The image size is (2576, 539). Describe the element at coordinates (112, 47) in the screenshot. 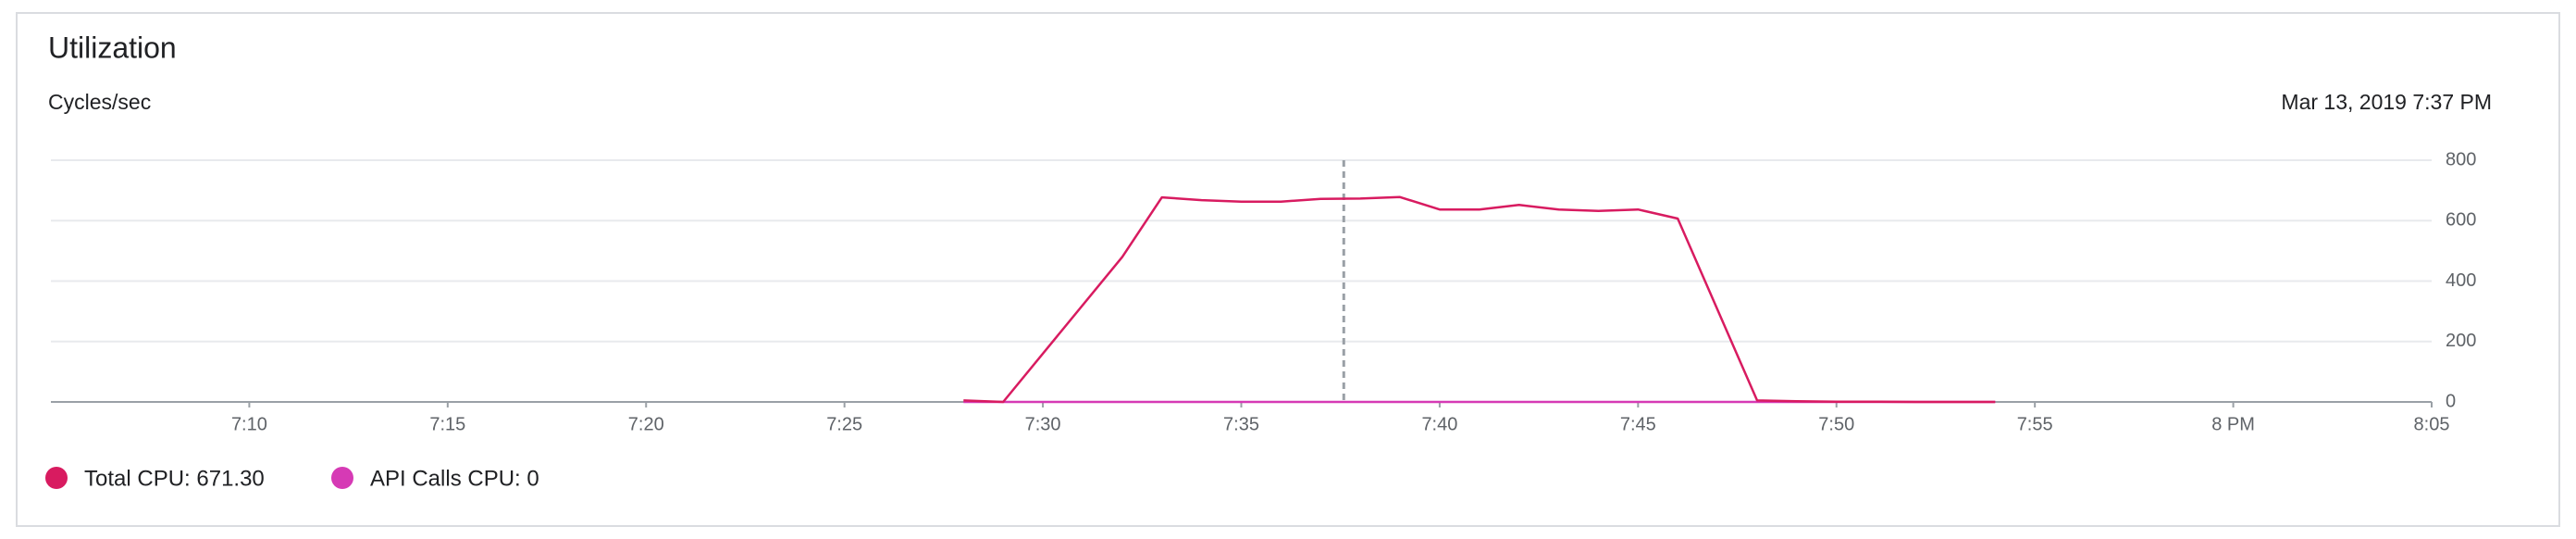

I see `chart-title: Utilization` at that location.